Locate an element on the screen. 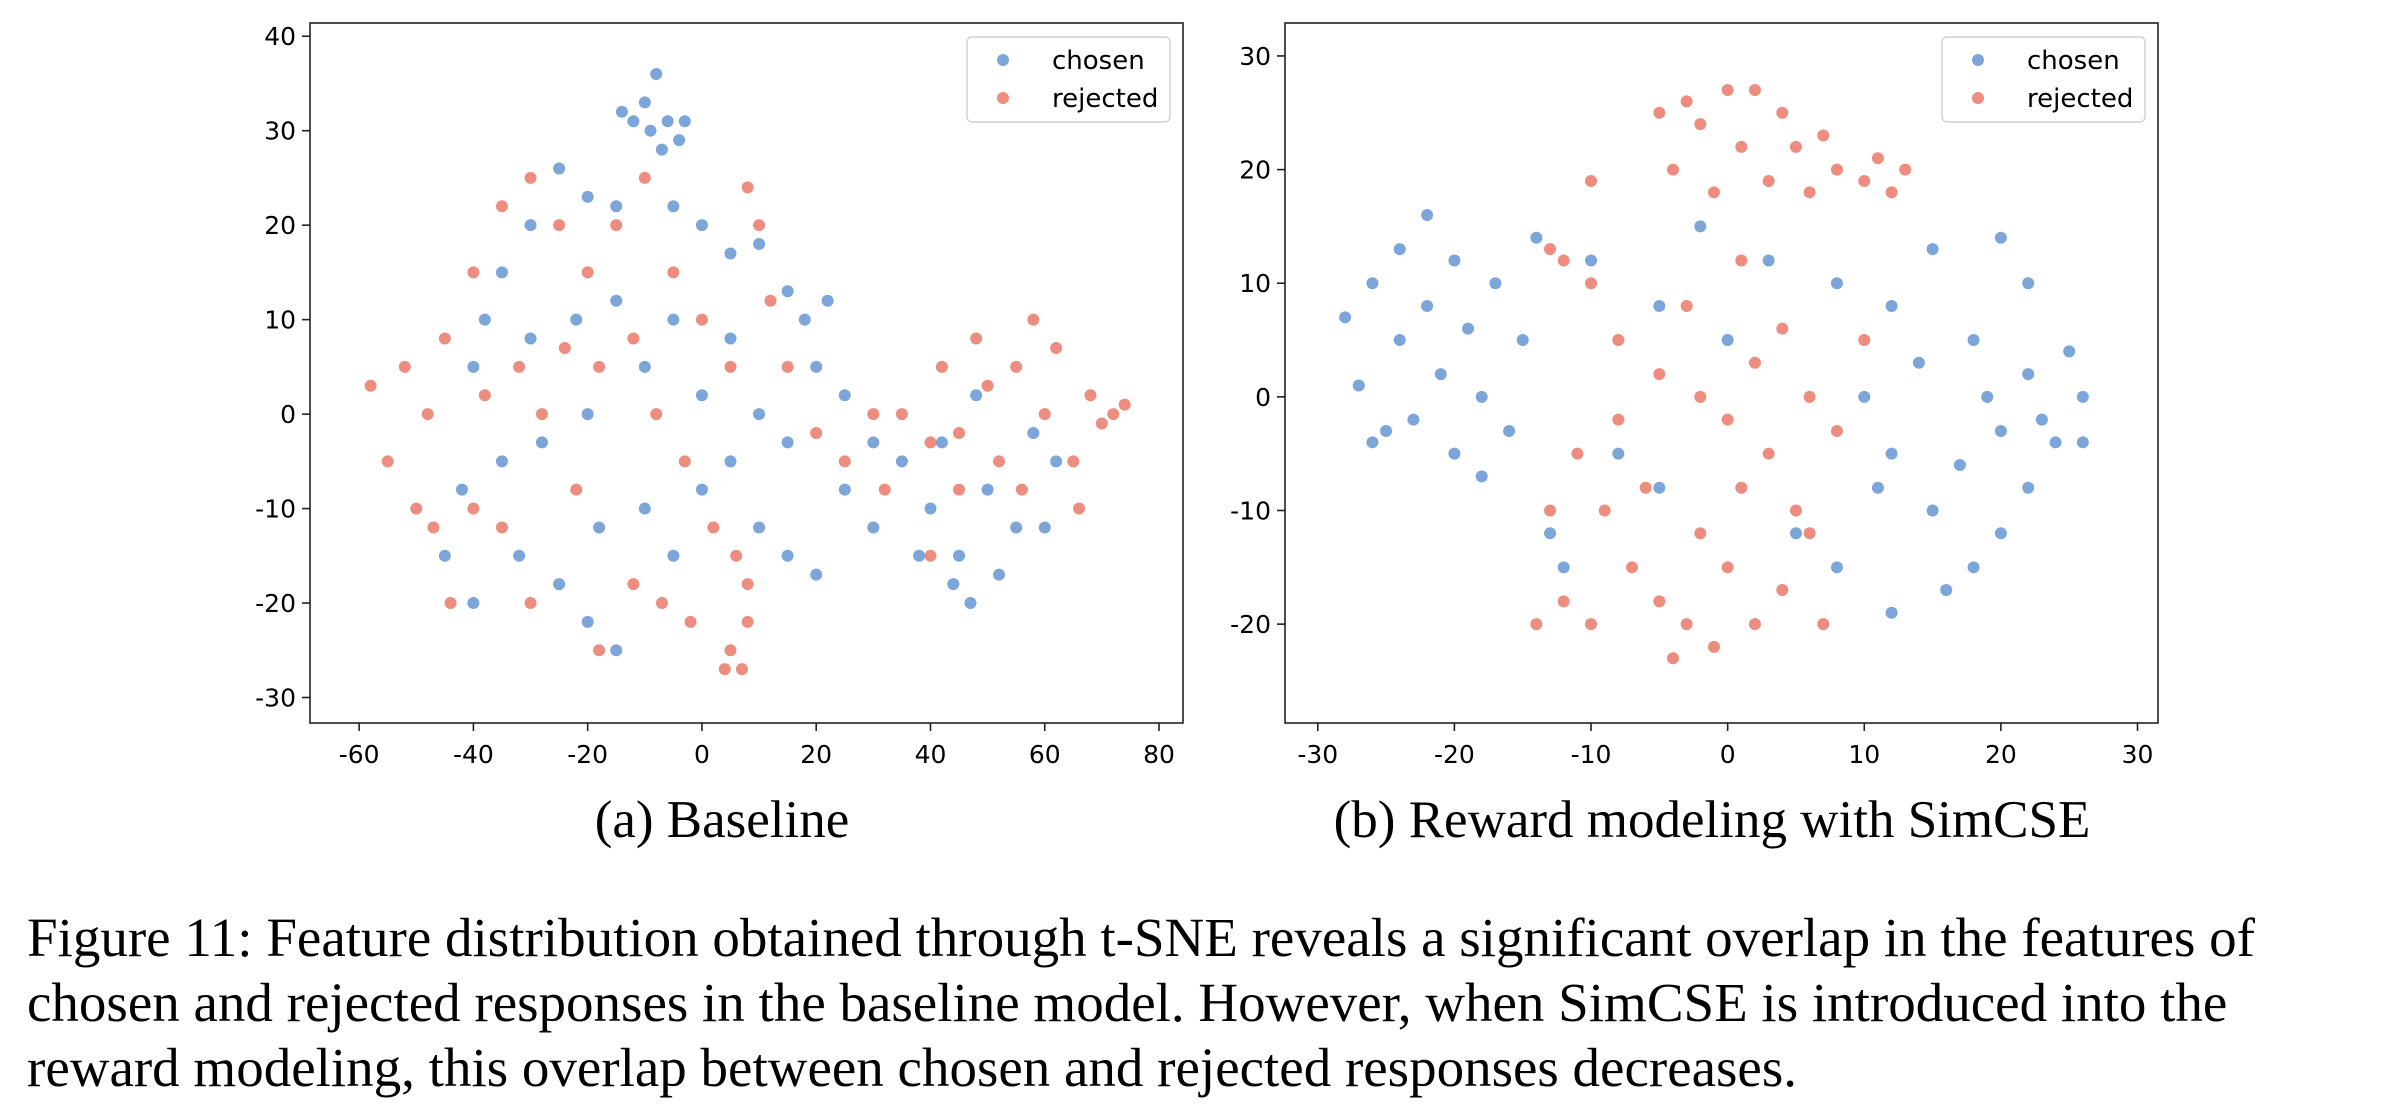 The width and height of the screenshot is (2400, 1115). y-tick-label: 20 is located at coordinates (1255, 170).